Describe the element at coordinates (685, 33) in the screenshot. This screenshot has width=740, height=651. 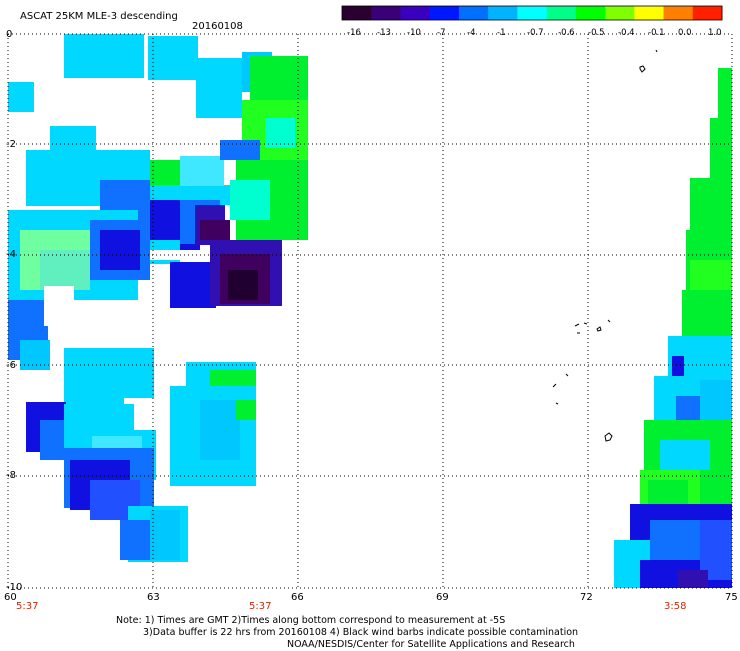
I see `colorbar-tick-label: 0.0` at that location.